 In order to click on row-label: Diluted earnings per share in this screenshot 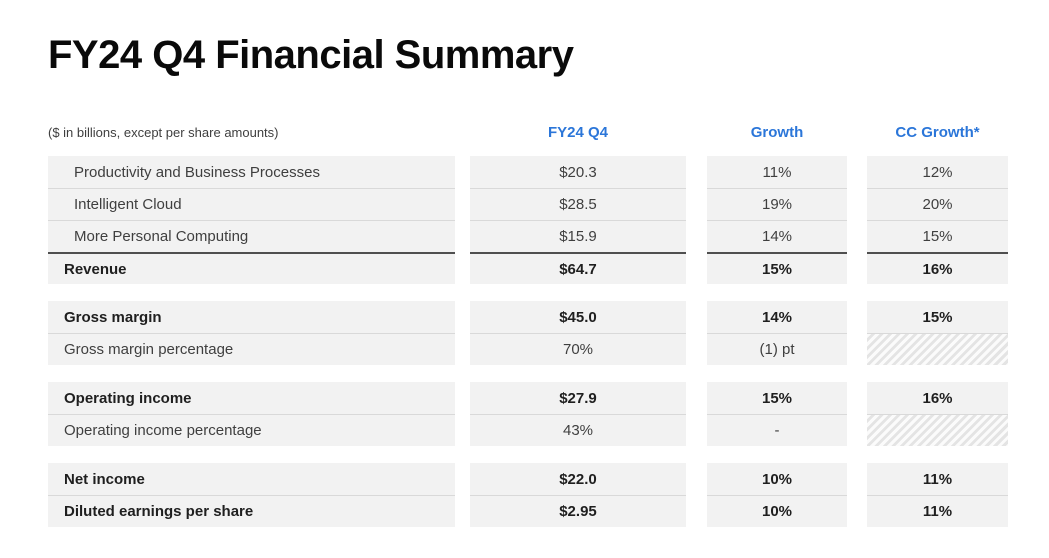, I will do `click(251, 511)`.